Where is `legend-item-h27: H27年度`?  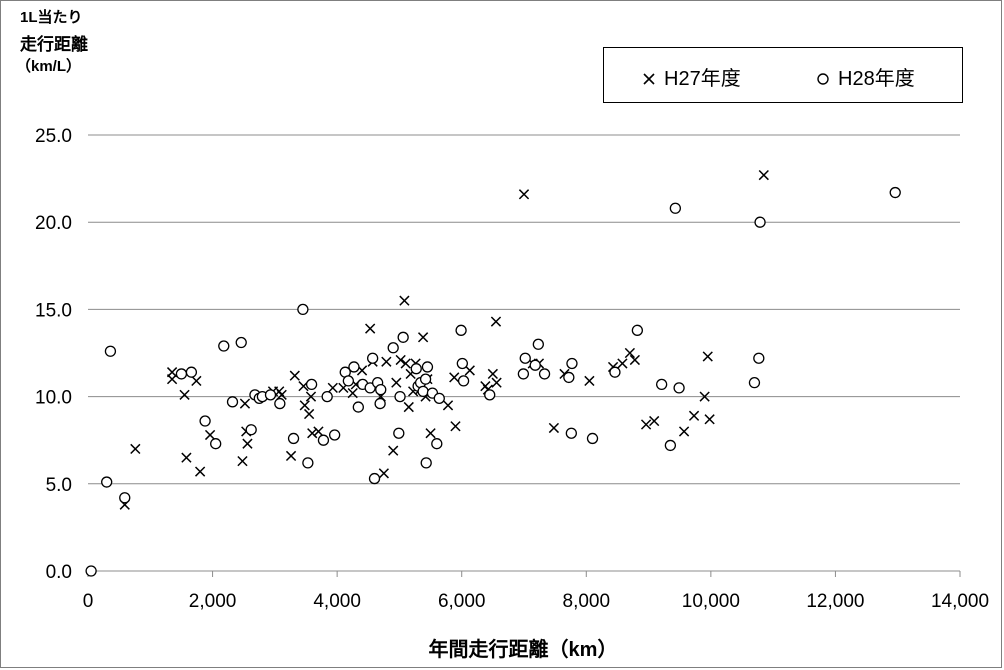
legend-item-h27: H27年度 is located at coordinates (691, 76).